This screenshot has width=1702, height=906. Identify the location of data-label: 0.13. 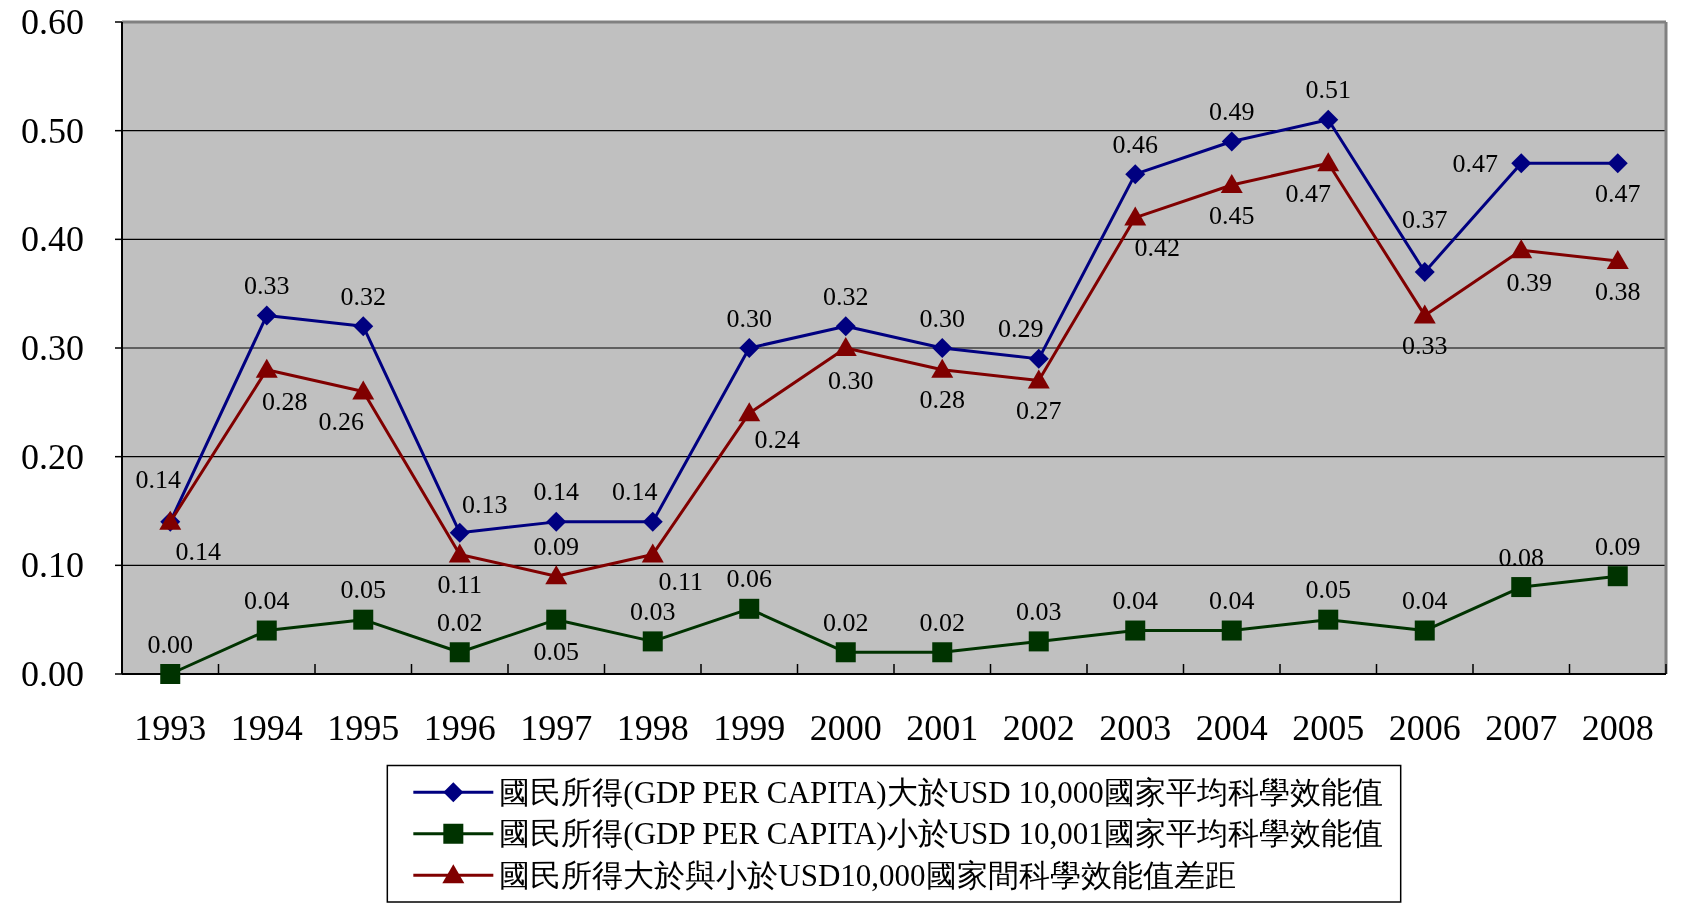
(485, 505).